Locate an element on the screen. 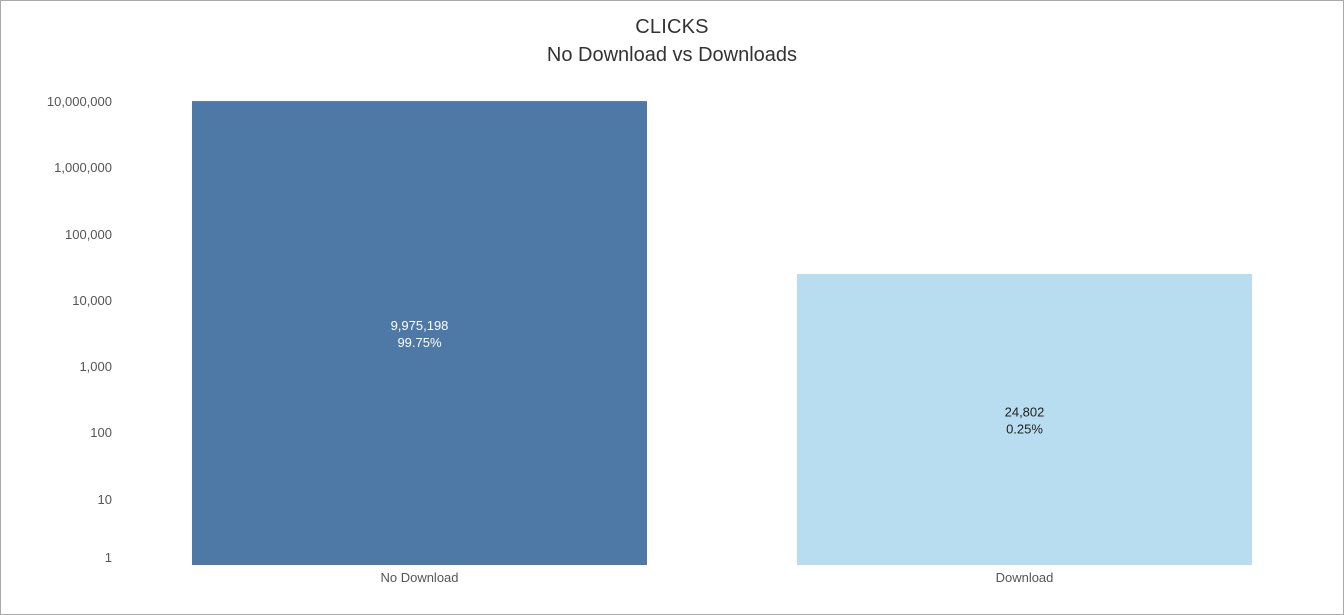  y-tick-label: 10,000 is located at coordinates (92, 300).